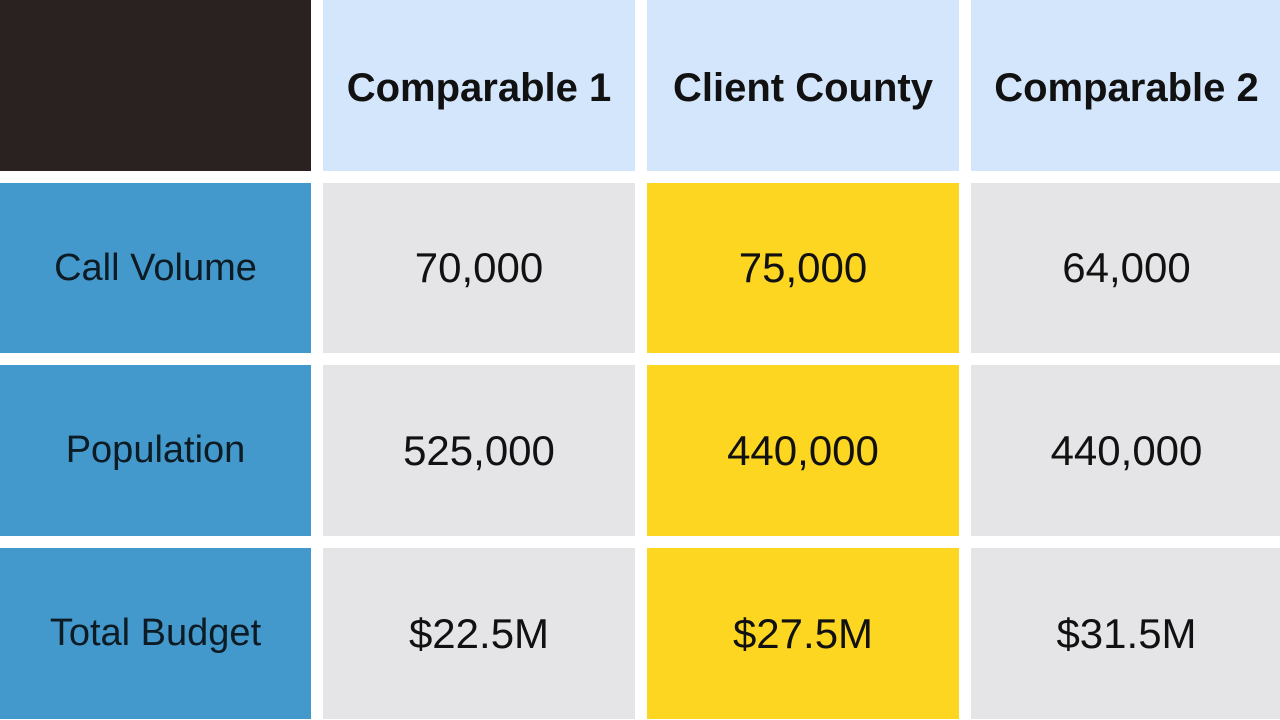 The width and height of the screenshot is (1280, 720). I want to click on row-header-call-volume: Call Volume, so click(155, 268).